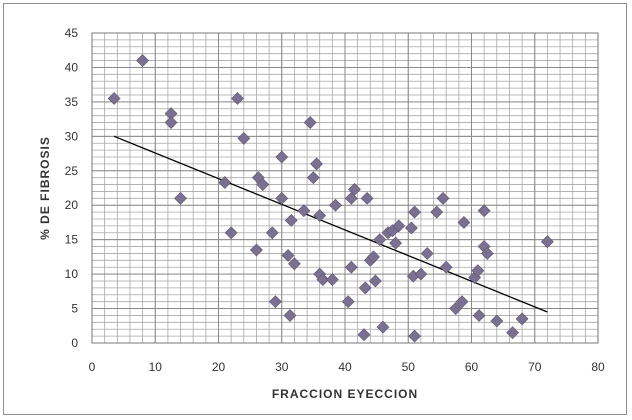  Describe the element at coordinates (74, 309) in the screenshot. I see `y-tick-label: 5` at that location.